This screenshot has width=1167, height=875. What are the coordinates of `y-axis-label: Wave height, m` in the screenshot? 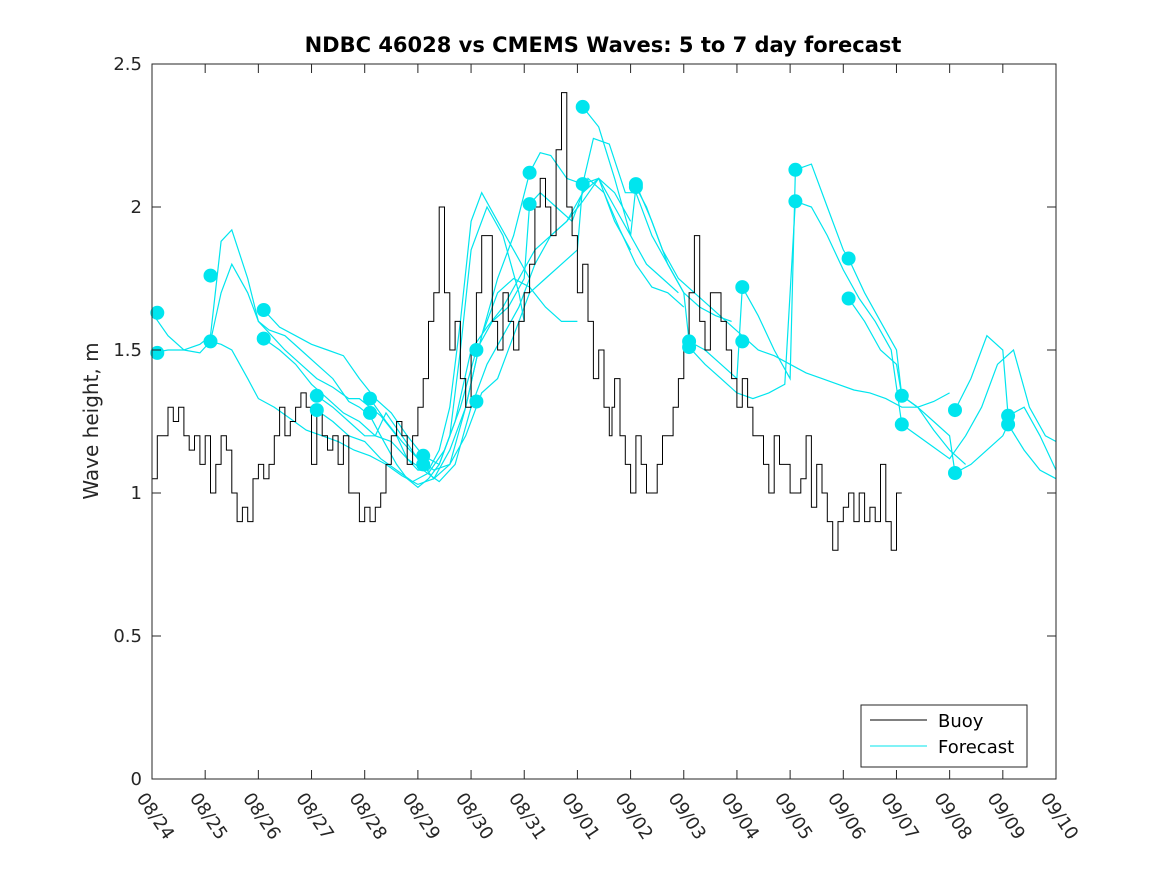 It's located at (91, 420).